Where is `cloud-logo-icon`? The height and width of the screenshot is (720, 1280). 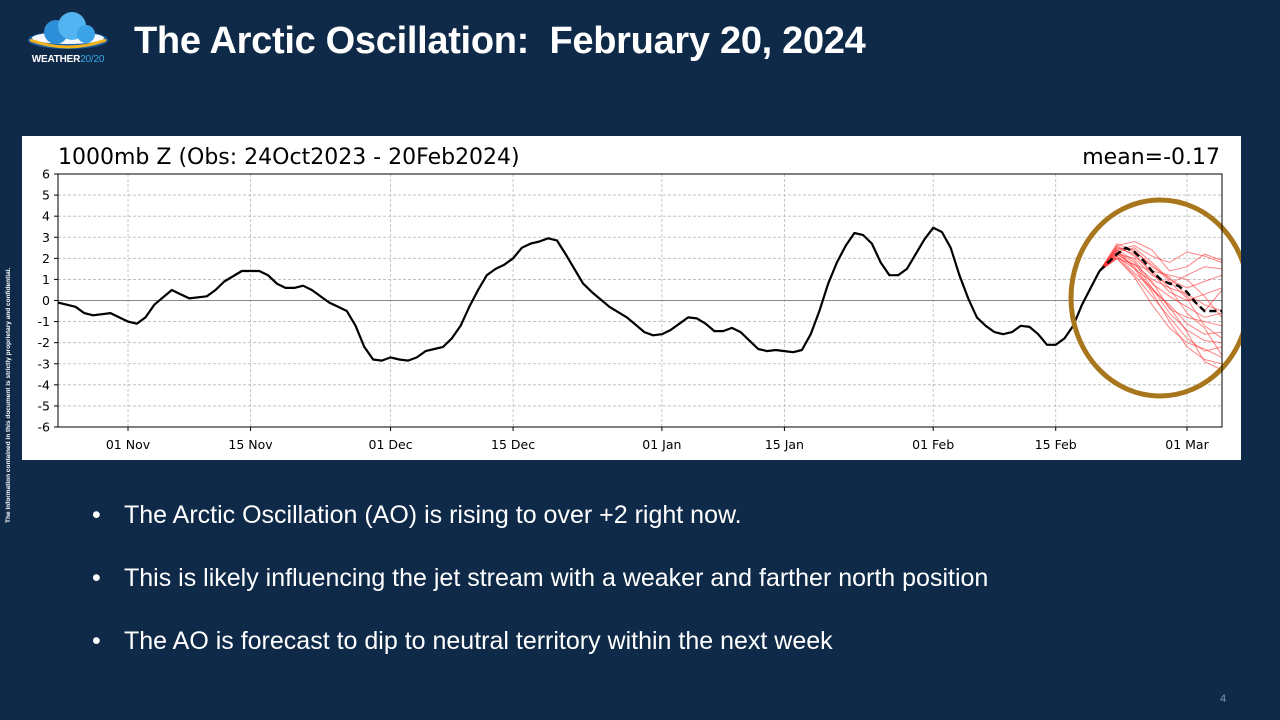
cloud-logo-icon is located at coordinates (68, 30).